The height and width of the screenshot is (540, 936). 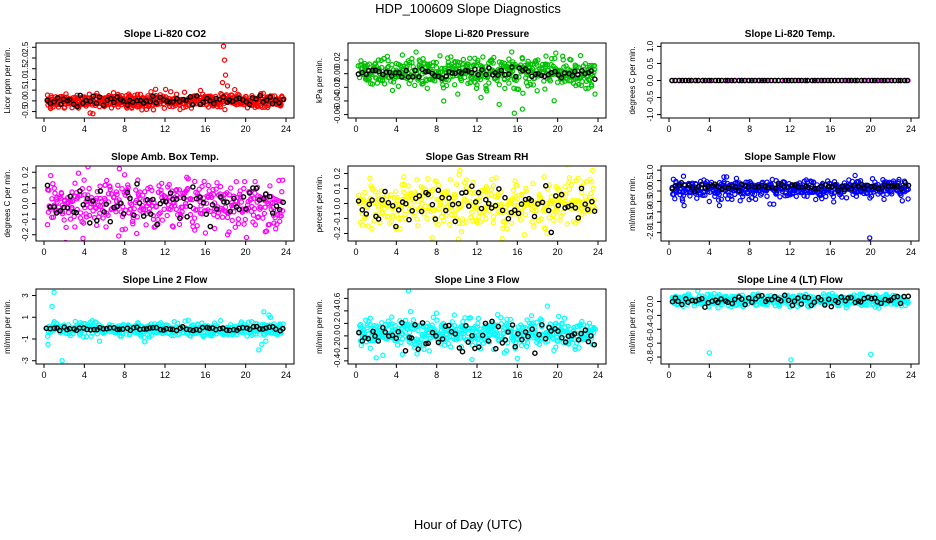 What do you see at coordinates (337, 298) in the screenshot?
I see `y-tick-label: 0.6` at bounding box center [337, 298].